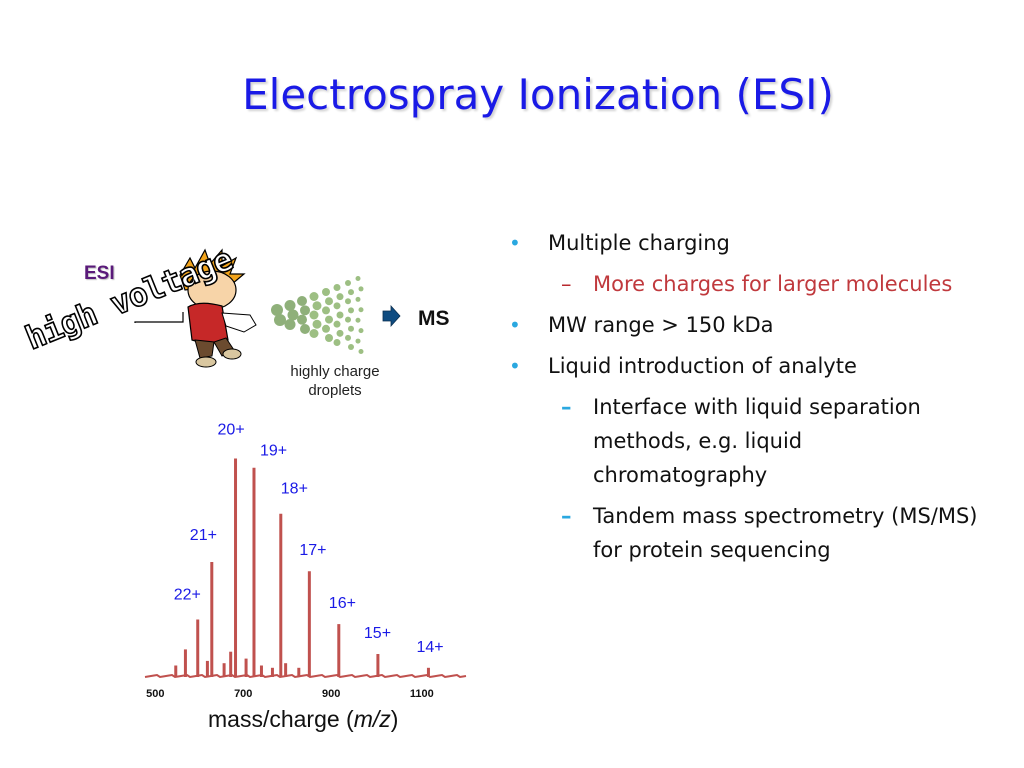  Describe the element at coordinates (342, 603) in the screenshot. I see `peak-label: 16+` at that location.